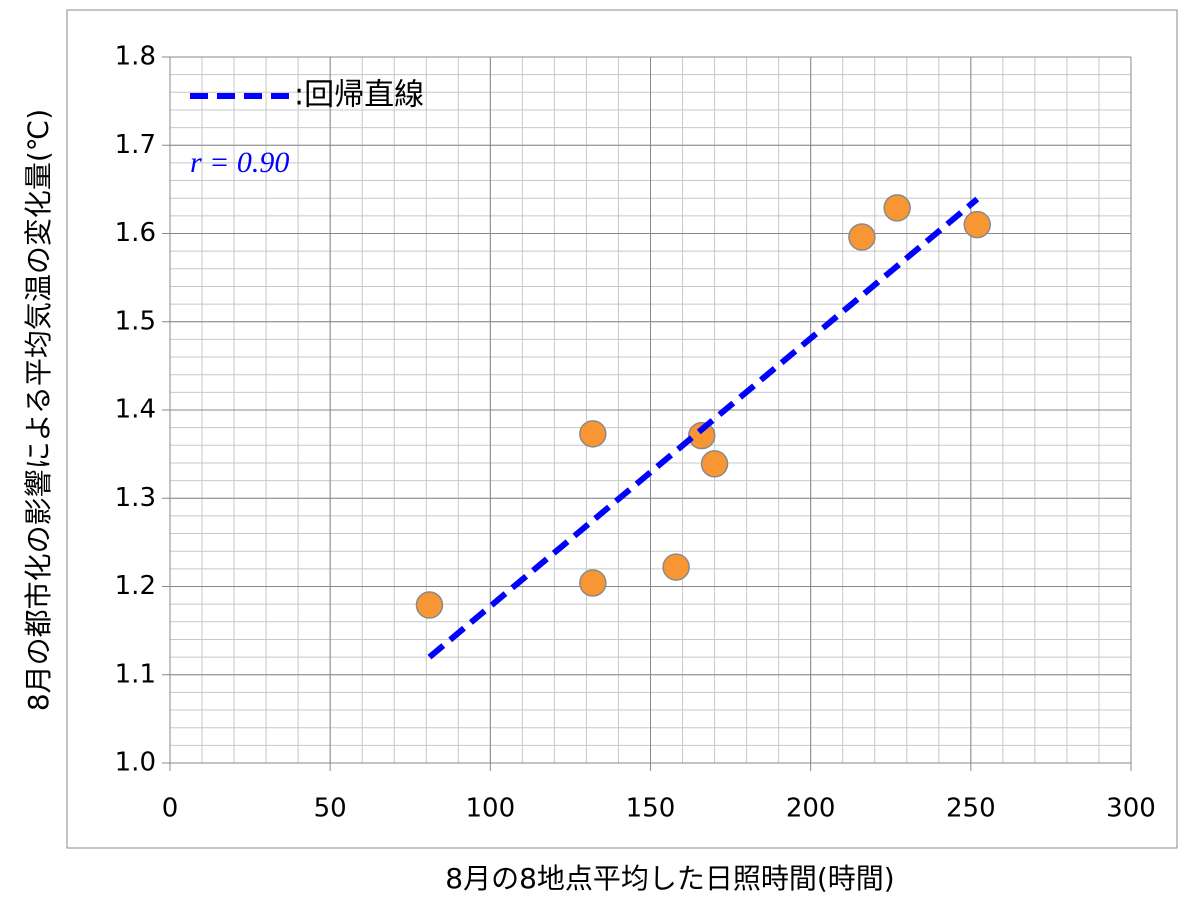 The image size is (1188, 919). Describe the element at coordinates (651, 809) in the screenshot. I see `x-tick-label: 150` at that location.